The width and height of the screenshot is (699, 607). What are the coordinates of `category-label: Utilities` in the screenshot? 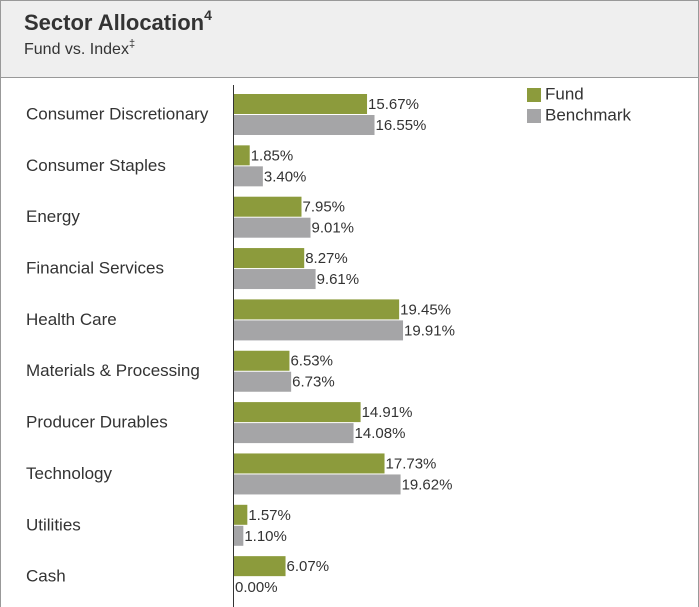 It's located at (53, 524).